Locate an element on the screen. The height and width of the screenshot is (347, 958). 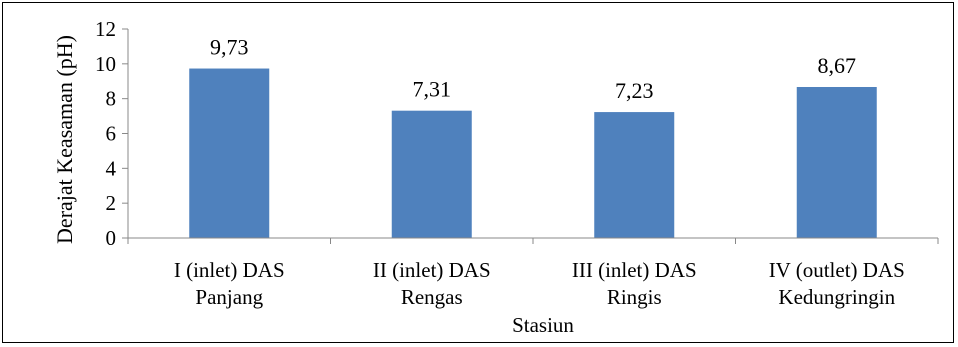
data-label: 7,23 is located at coordinates (634, 90).